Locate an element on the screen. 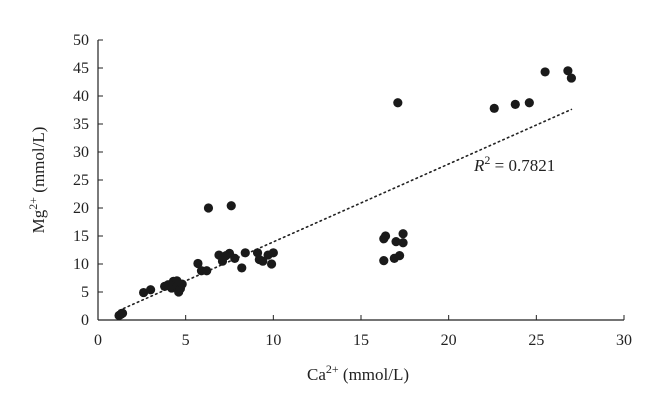 This screenshot has width=660, height=414. x-tick-label: 5 is located at coordinates (186, 340).